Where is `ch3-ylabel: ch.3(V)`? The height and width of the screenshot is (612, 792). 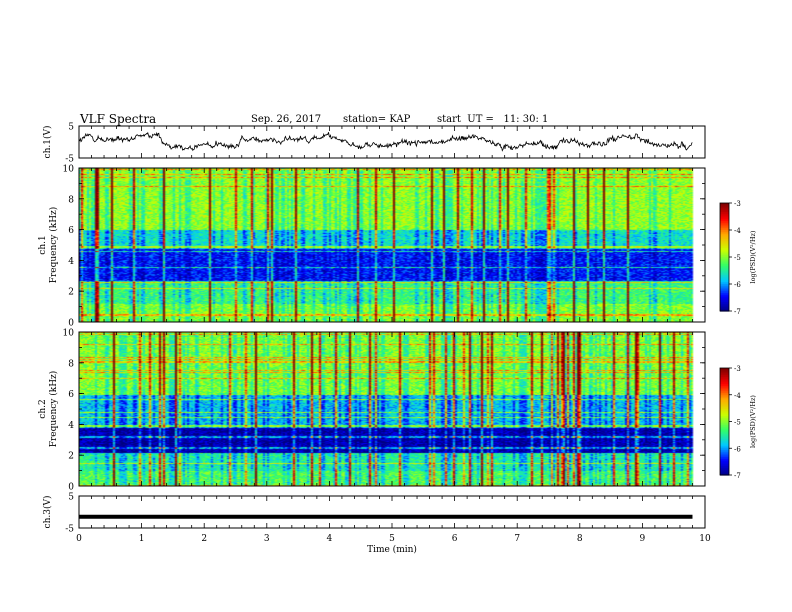 ch3-ylabel: ch.3(V) is located at coordinates (47, 512).